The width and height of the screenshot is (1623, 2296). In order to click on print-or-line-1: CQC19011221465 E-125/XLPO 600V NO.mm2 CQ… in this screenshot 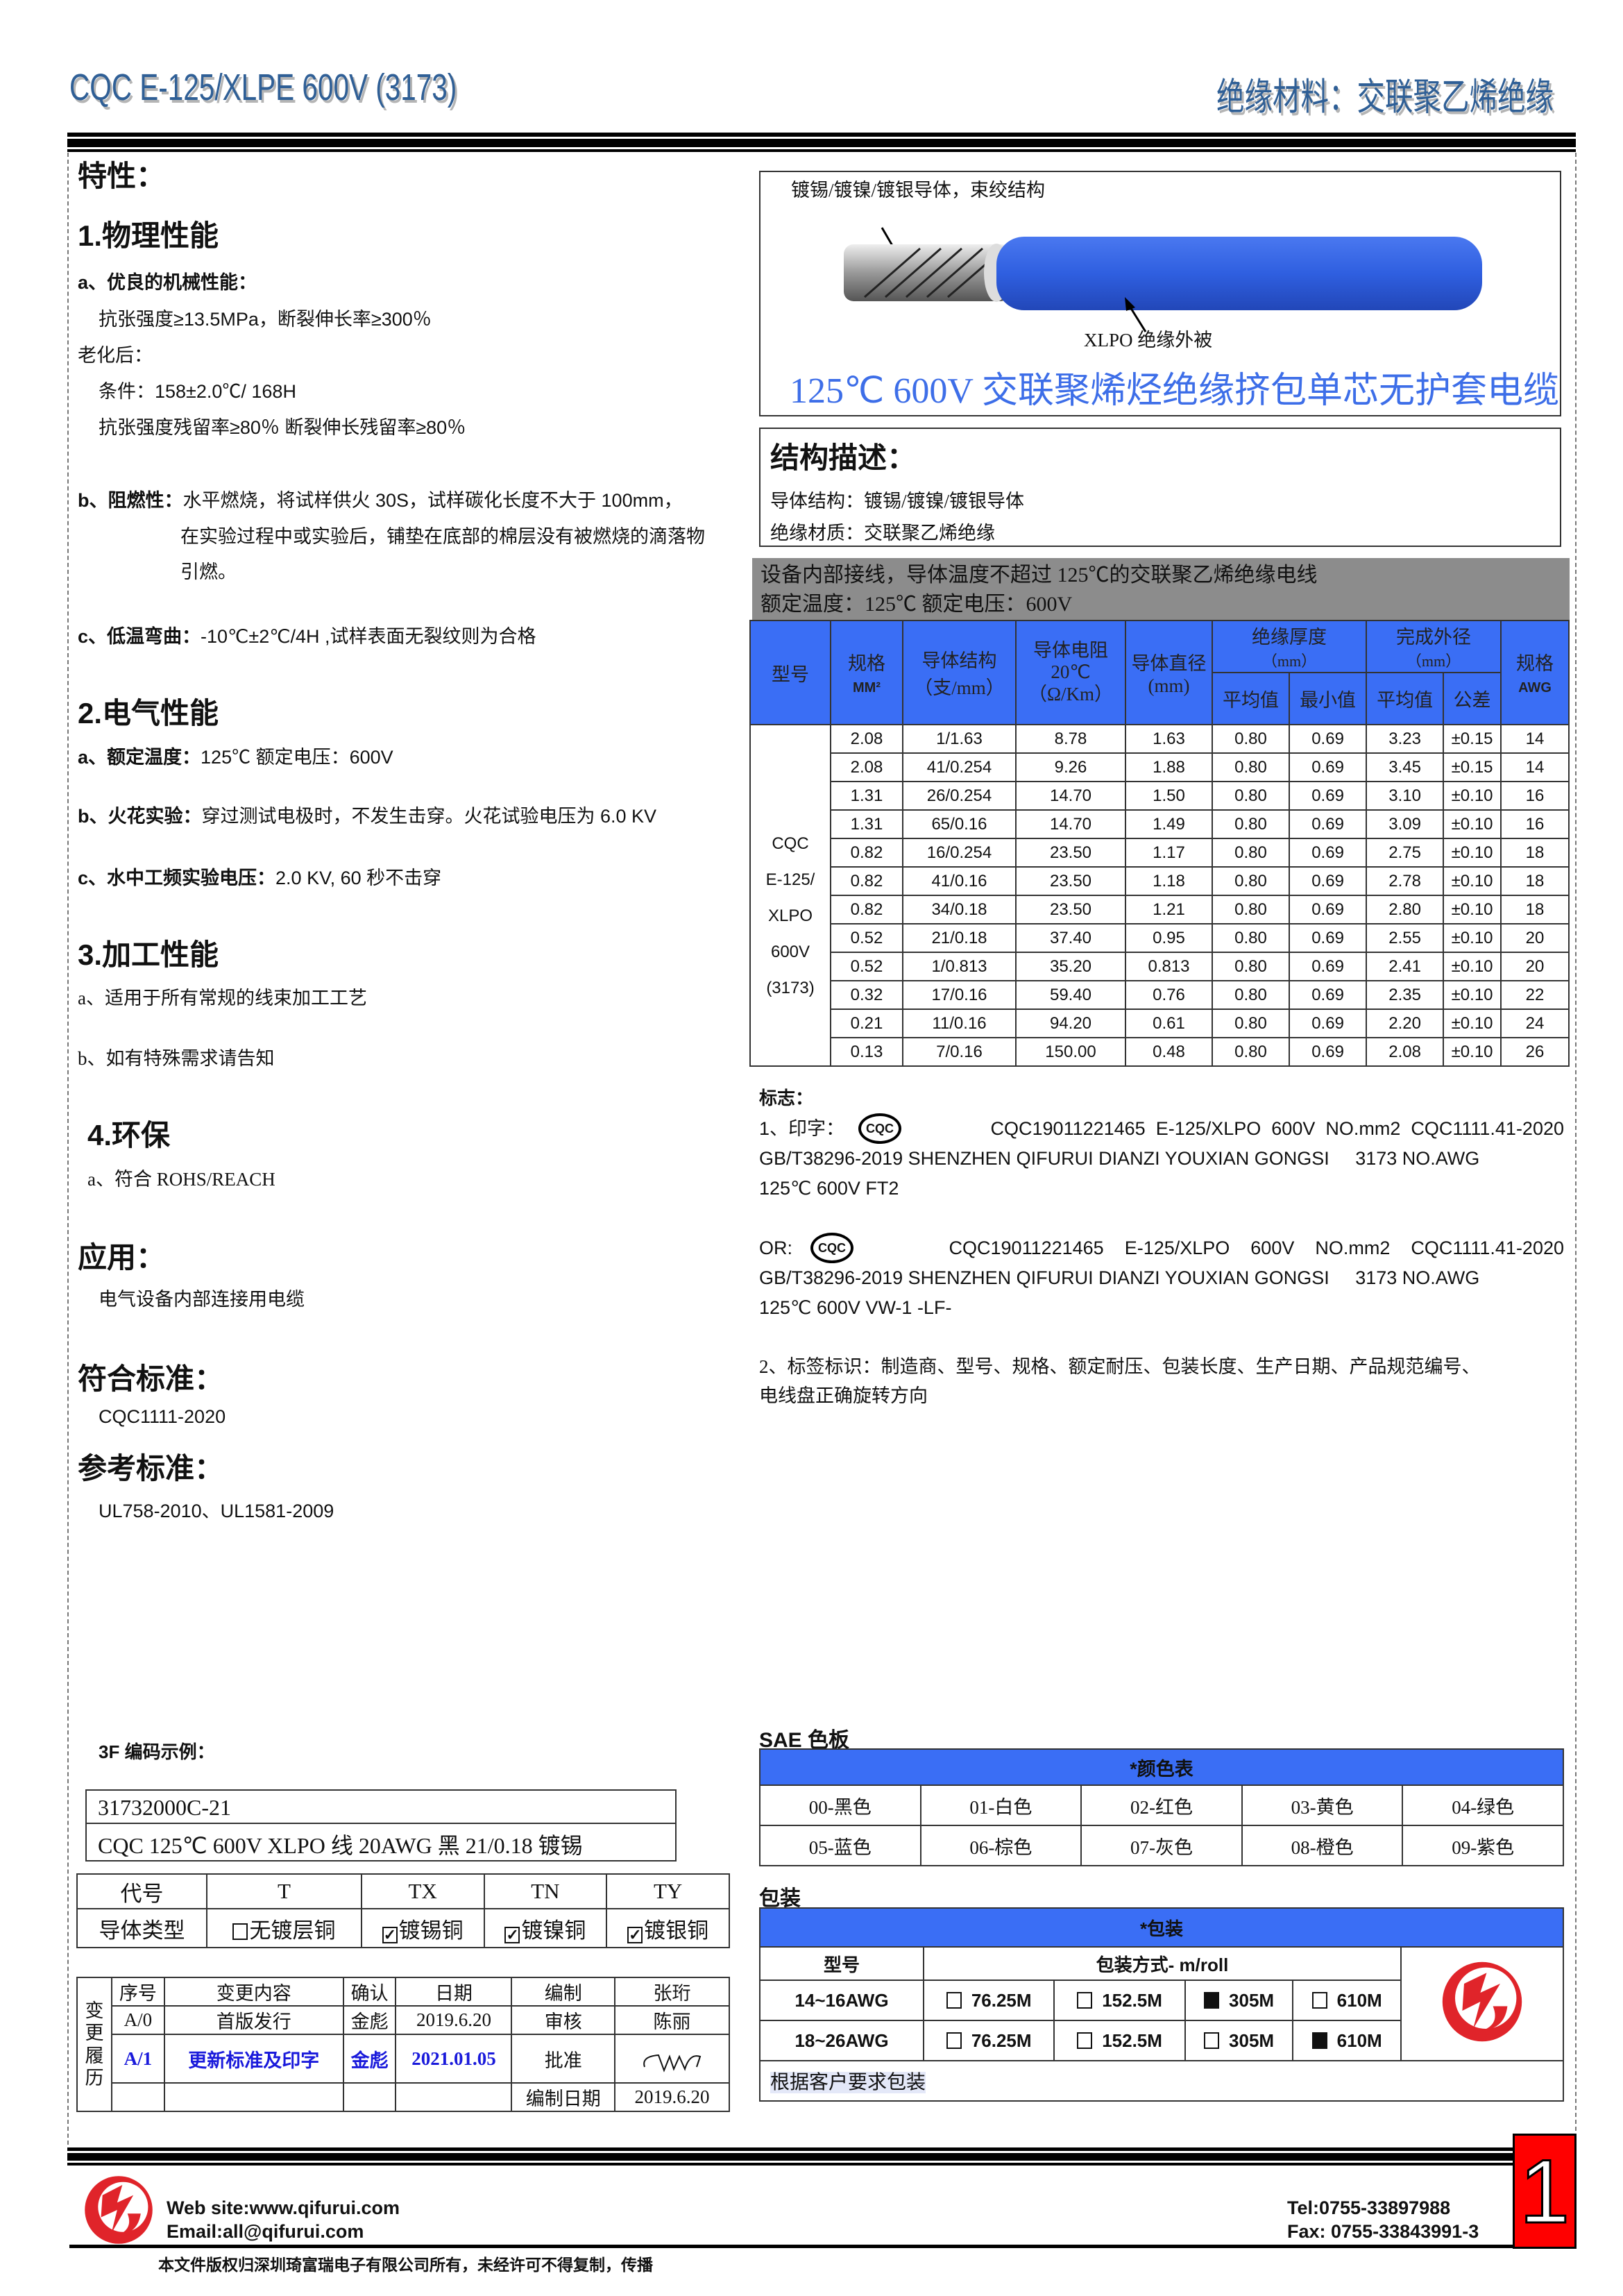, I will do `click(1256, 1247)`.